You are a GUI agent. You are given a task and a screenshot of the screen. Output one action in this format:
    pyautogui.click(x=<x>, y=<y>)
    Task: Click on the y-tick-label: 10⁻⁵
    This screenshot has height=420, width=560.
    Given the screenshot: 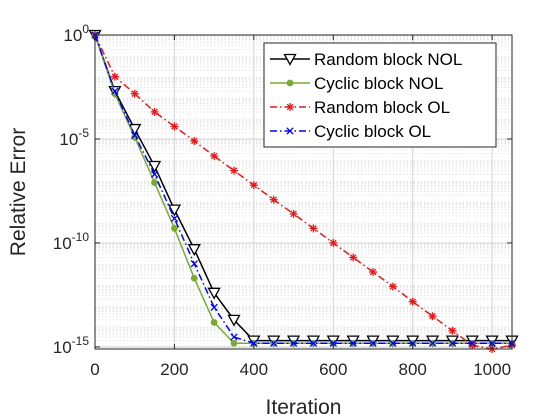 What is the action you would take?
    pyautogui.click(x=74, y=137)
    